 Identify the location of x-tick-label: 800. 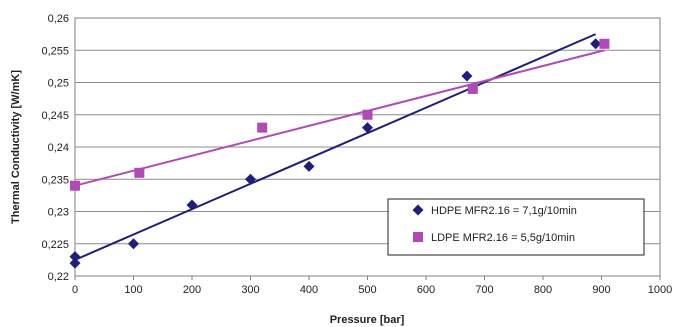
(543, 290).